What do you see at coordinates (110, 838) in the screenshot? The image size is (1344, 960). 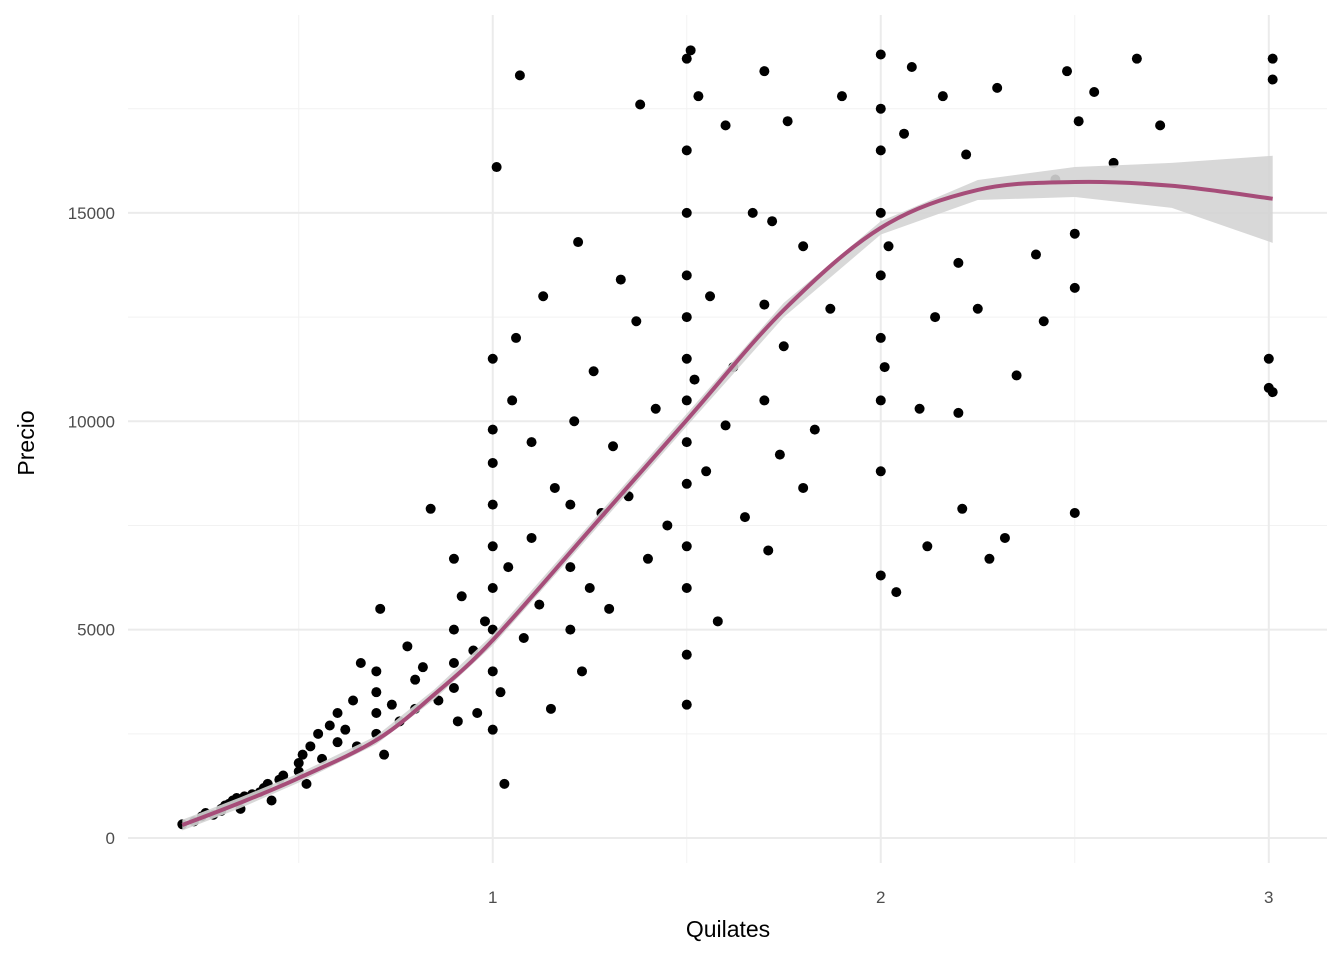 I see `y-tick-label: 0` at bounding box center [110, 838].